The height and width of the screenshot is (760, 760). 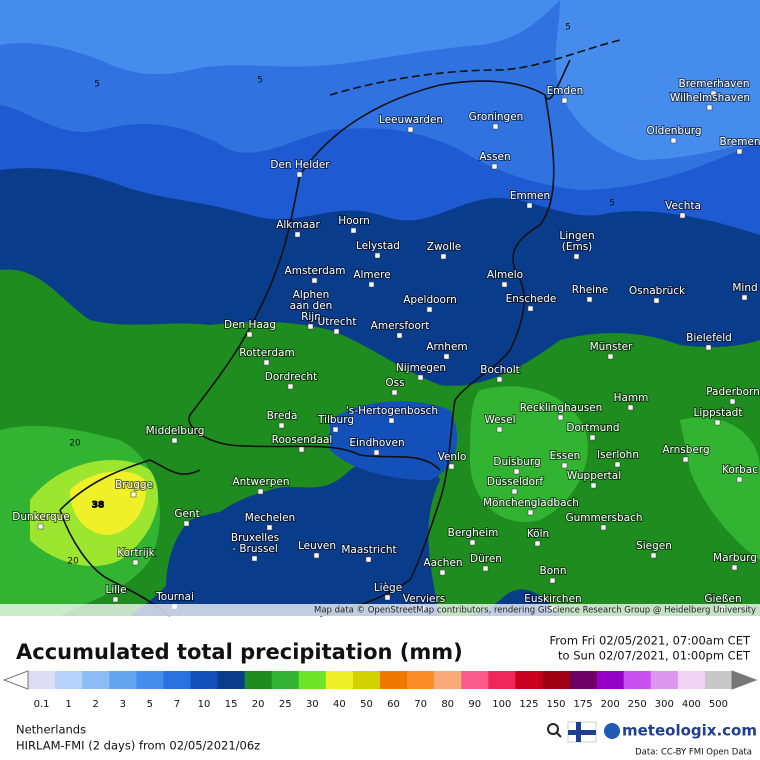 I want to click on colorbar-label: 500, so click(x=718, y=704).